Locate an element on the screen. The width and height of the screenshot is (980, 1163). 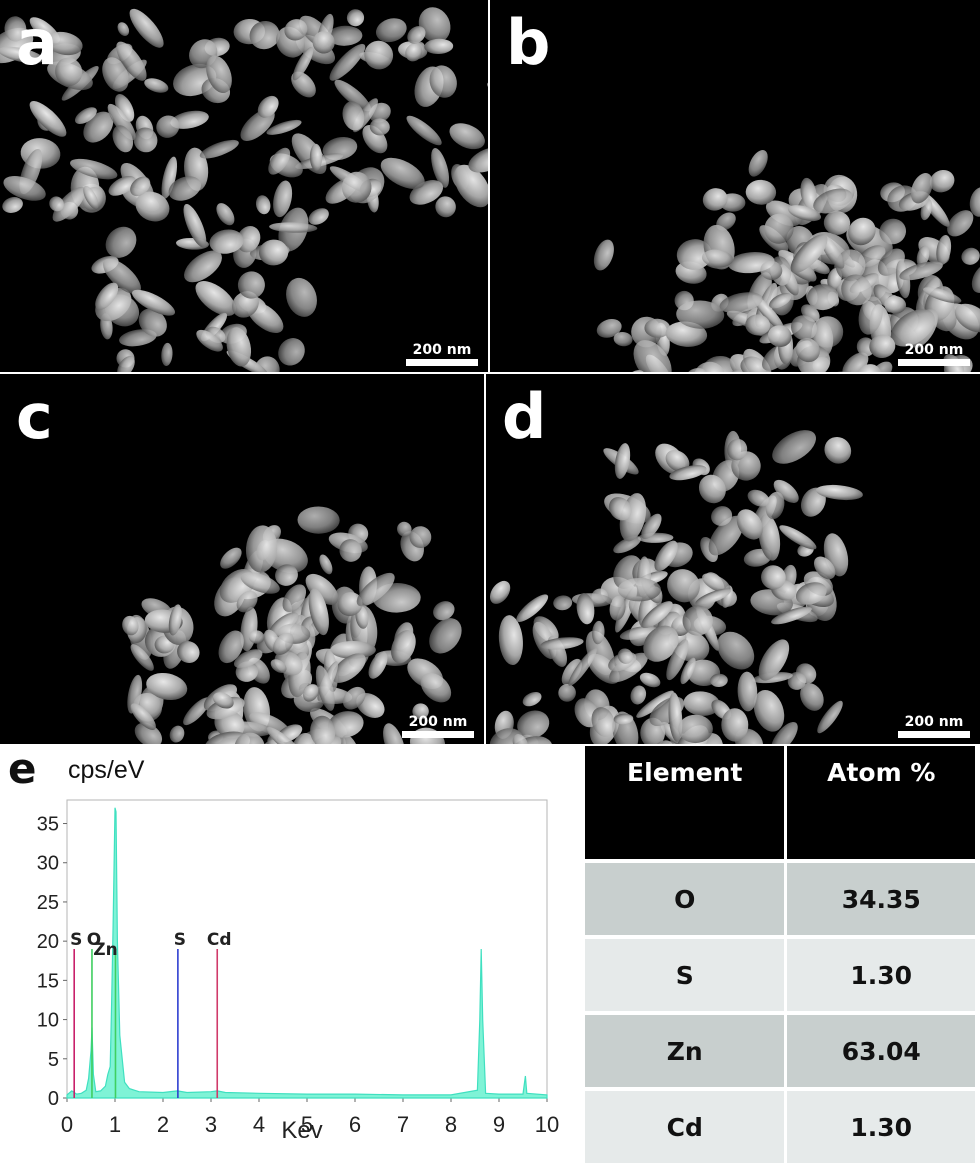
x-tick-label: 8 is located at coordinates (451, 1124).